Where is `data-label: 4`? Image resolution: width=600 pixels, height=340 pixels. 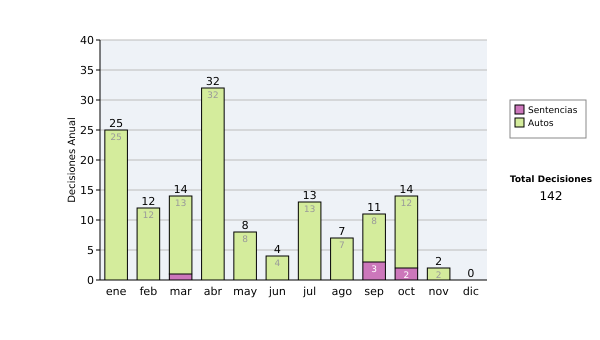
data-label: 4 is located at coordinates (277, 264).